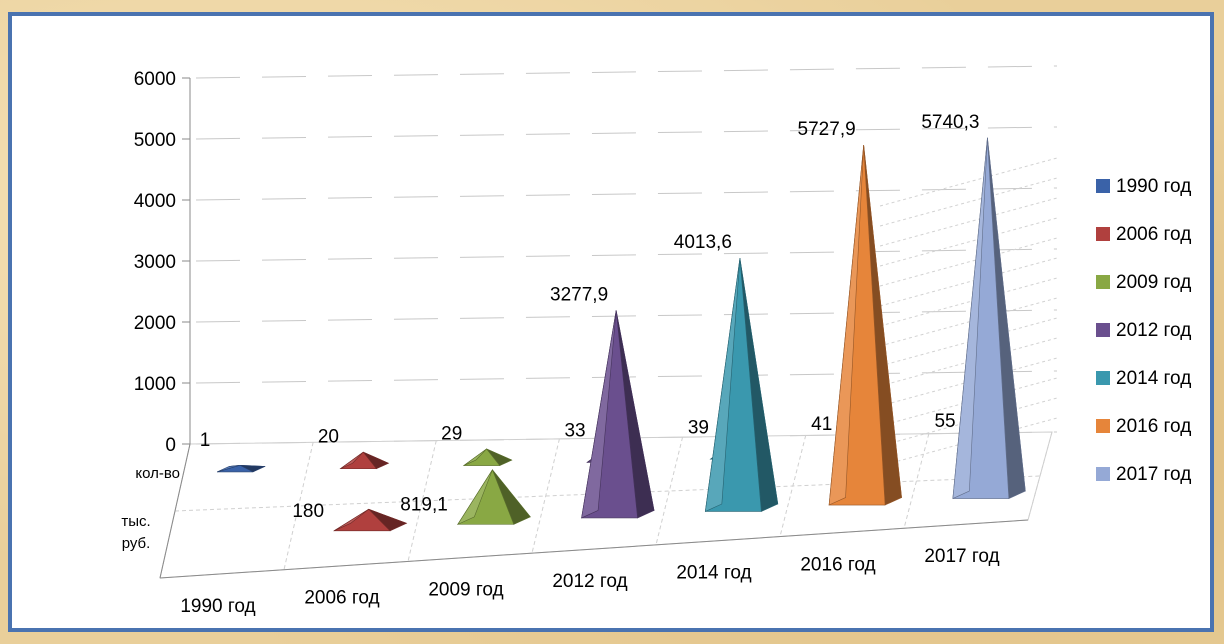  Describe the element at coordinates (175, 511) in the screenshot. I see `depth-axis-line` at that location.